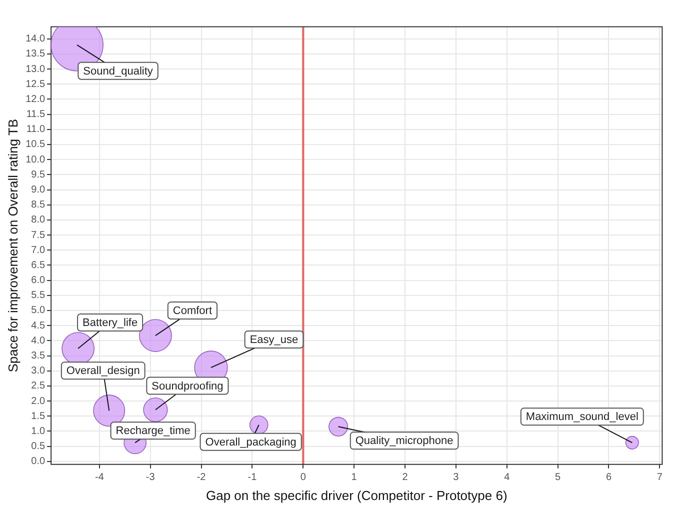 The height and width of the screenshot is (508, 689). I want to click on annotation: Recharge_time, so click(153, 431).